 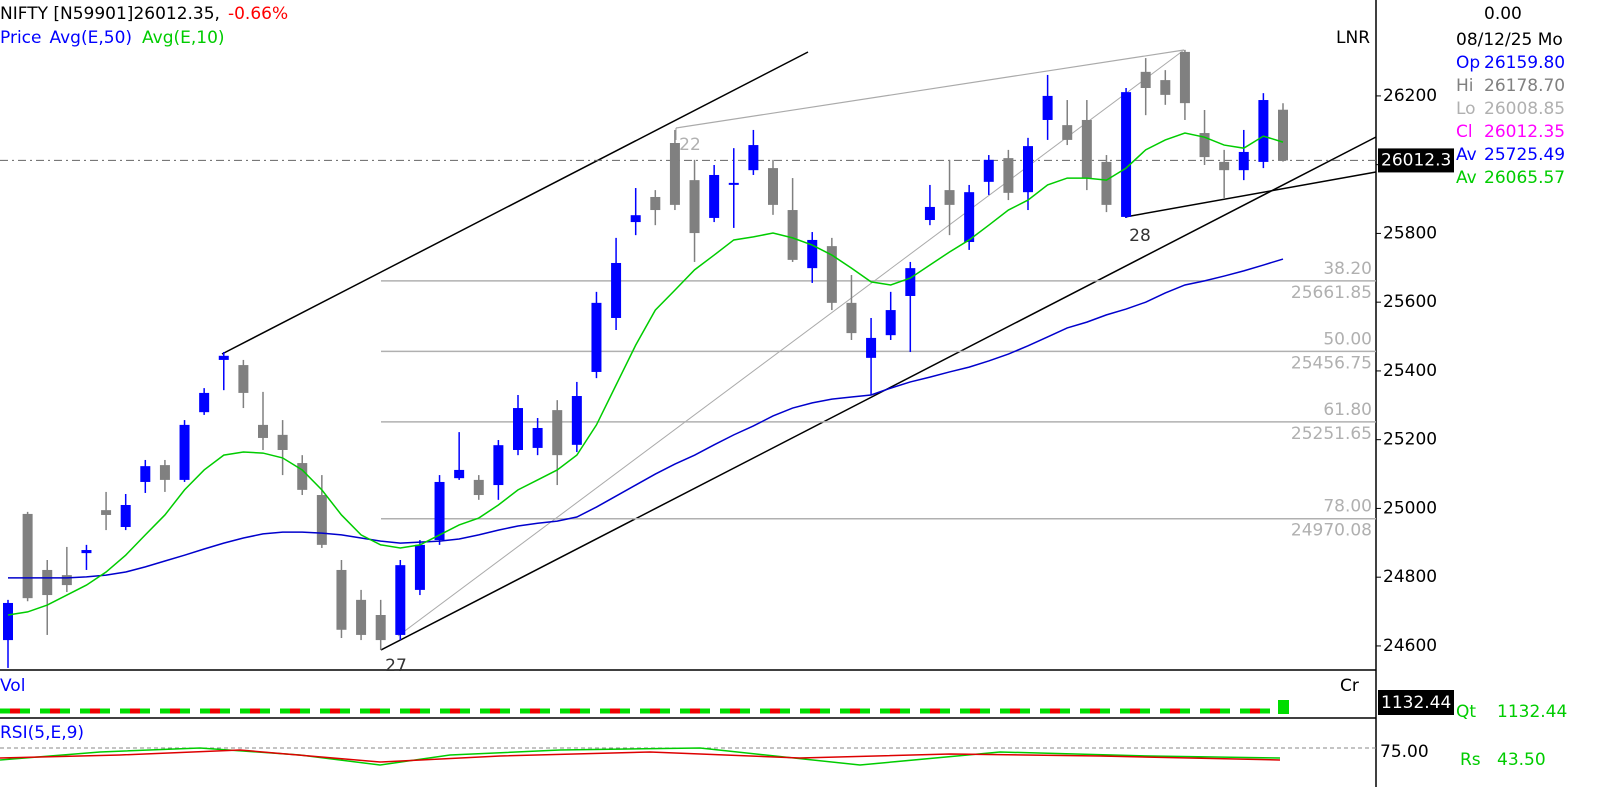 What do you see at coordinates (1410, 646) in the screenshot?
I see `y-tick-label: 24600` at bounding box center [1410, 646].